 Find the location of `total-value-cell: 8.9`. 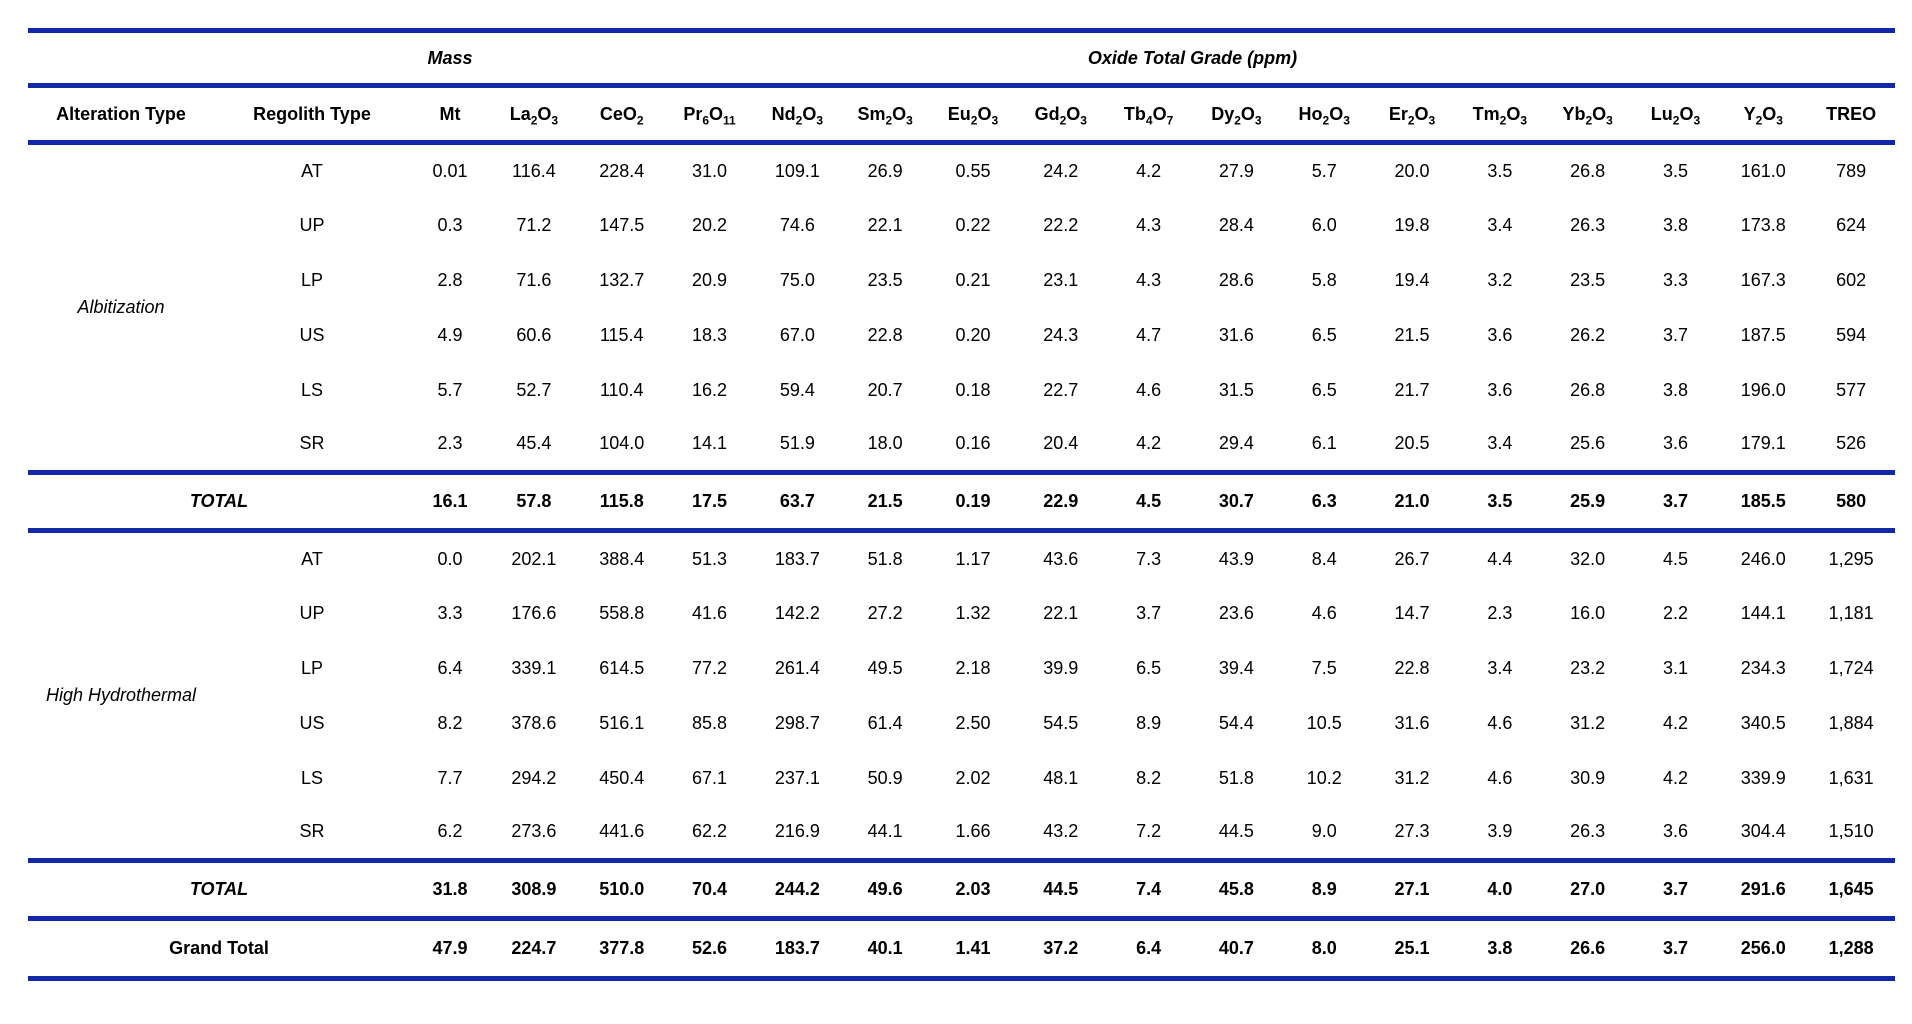

total-value-cell: 8.9 is located at coordinates (1324, 889).